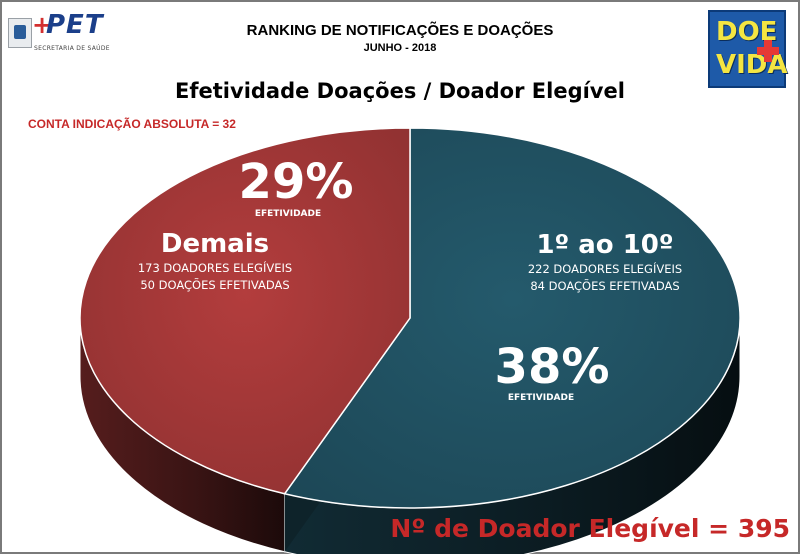 This screenshot has width=800, height=554. What do you see at coordinates (215, 244) in the screenshot?
I see `slice-label-demais: Demais` at bounding box center [215, 244].